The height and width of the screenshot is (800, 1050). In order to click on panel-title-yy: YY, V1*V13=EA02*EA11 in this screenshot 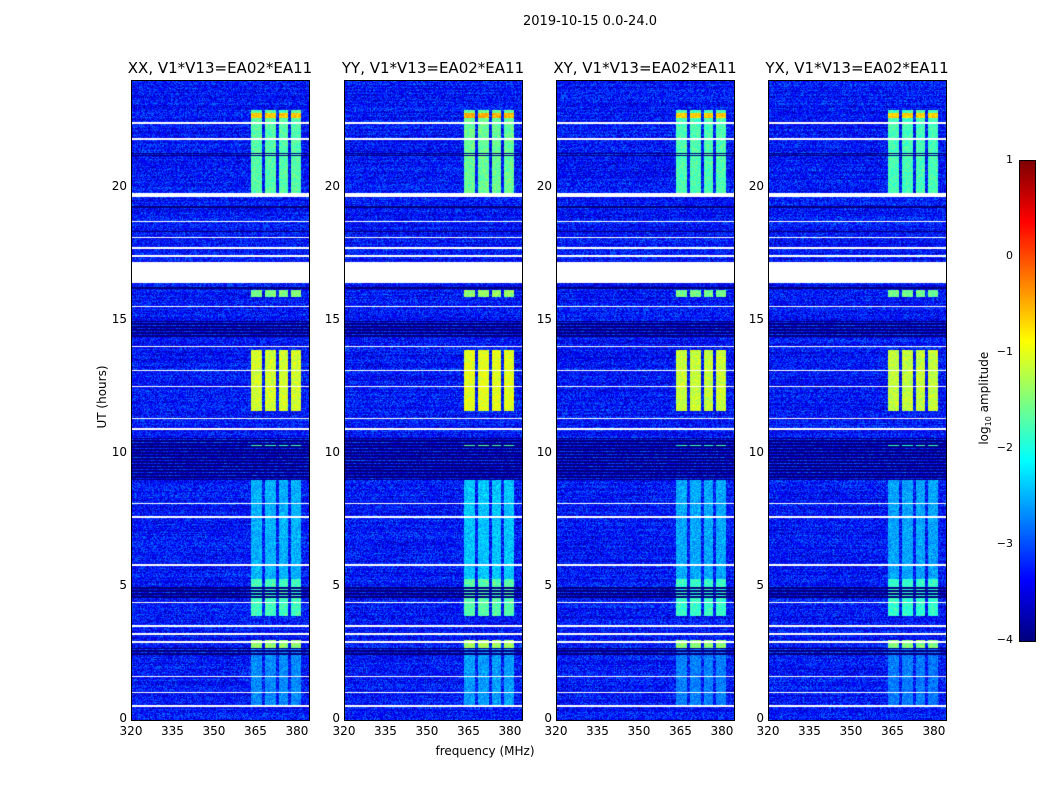, I will do `click(433, 68)`.